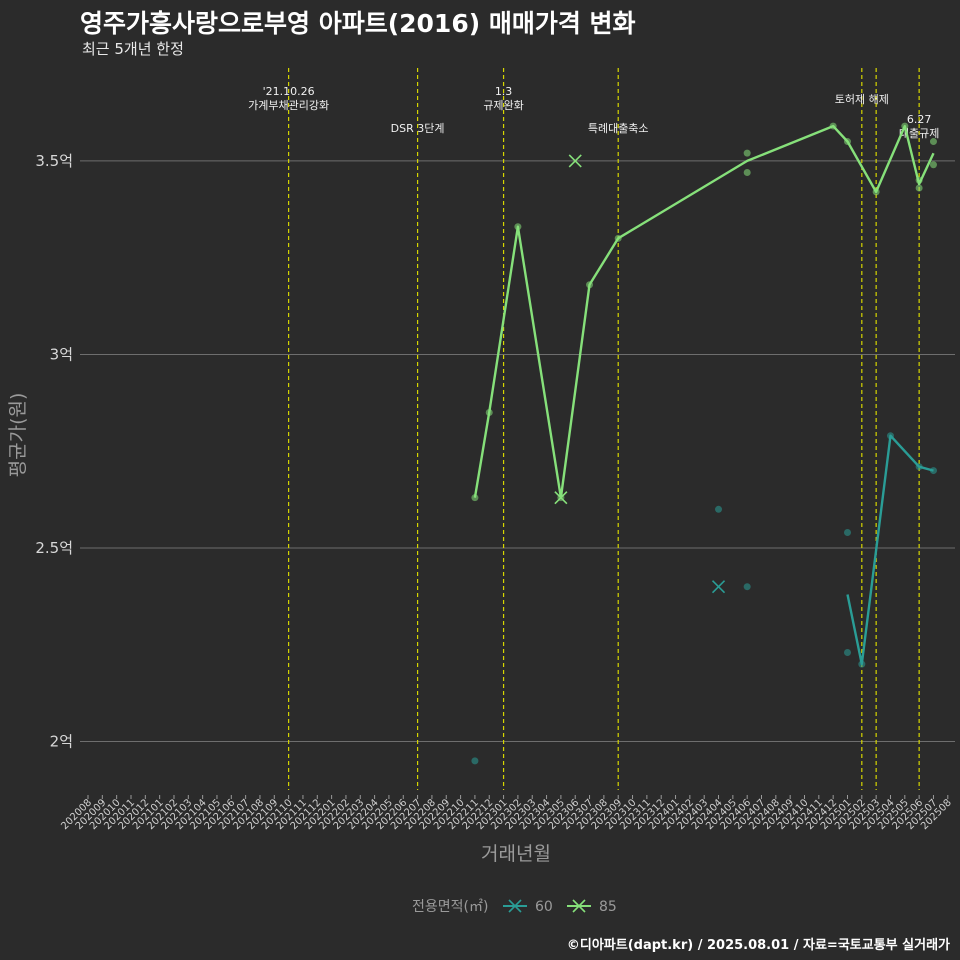  What do you see at coordinates (133, 49) in the screenshot?
I see `chart-subtitle: 최근 5개년 한정` at bounding box center [133, 49].